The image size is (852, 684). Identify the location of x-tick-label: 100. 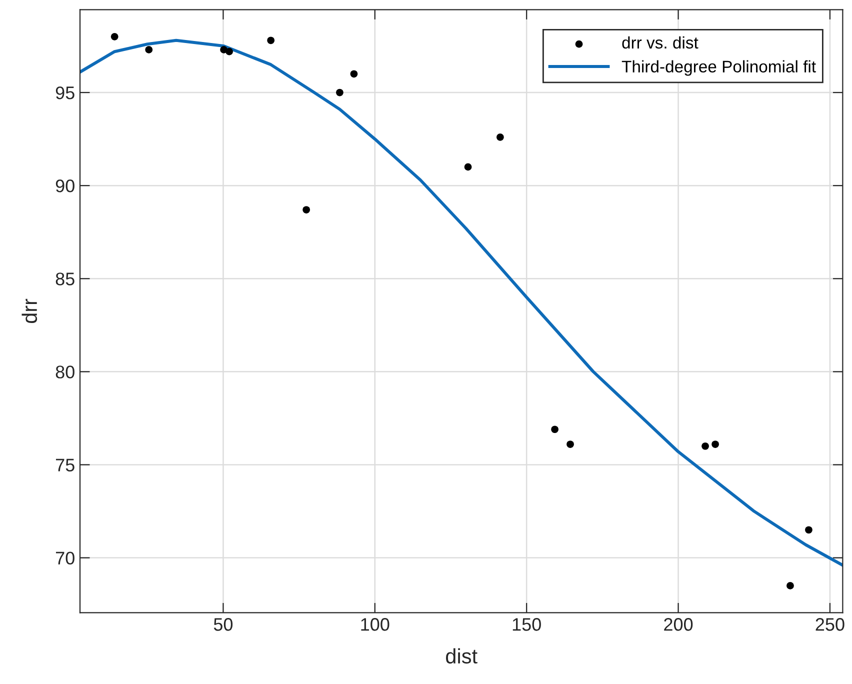
(375, 624).